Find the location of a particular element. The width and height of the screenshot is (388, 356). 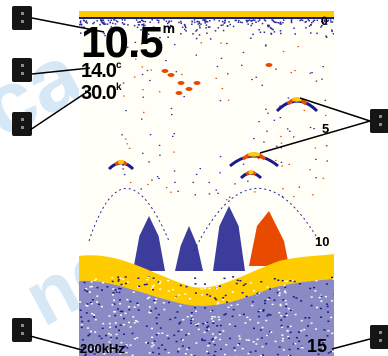

frequency-label: 200kHz is located at coordinates (102, 348).